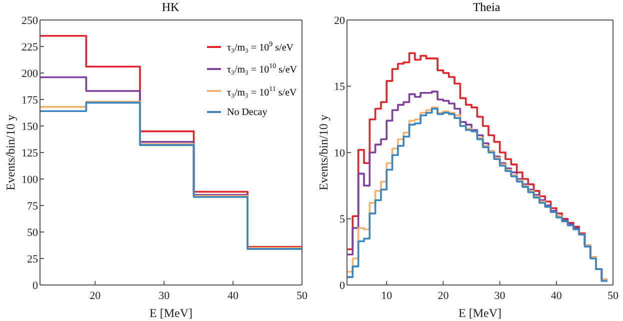 The width and height of the screenshot is (623, 321). I want to click on chart-title: Theia, so click(487, 8).